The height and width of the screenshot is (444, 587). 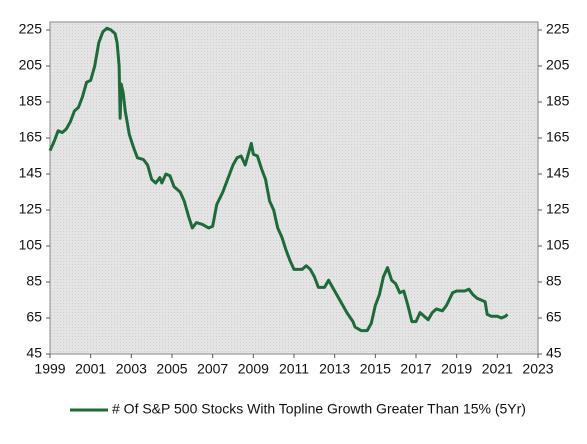 What do you see at coordinates (31, 65) in the screenshot?
I see `y-tick-label: 205` at bounding box center [31, 65].